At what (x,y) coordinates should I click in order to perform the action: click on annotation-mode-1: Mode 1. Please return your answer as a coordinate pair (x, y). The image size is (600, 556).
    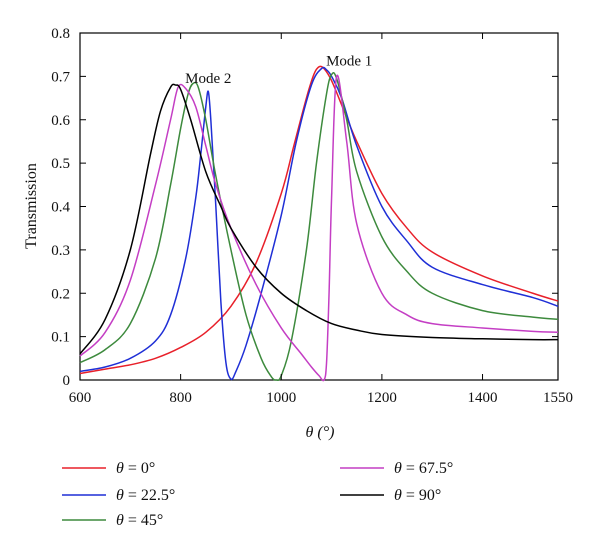
    Looking at the image, I should click on (349, 62).